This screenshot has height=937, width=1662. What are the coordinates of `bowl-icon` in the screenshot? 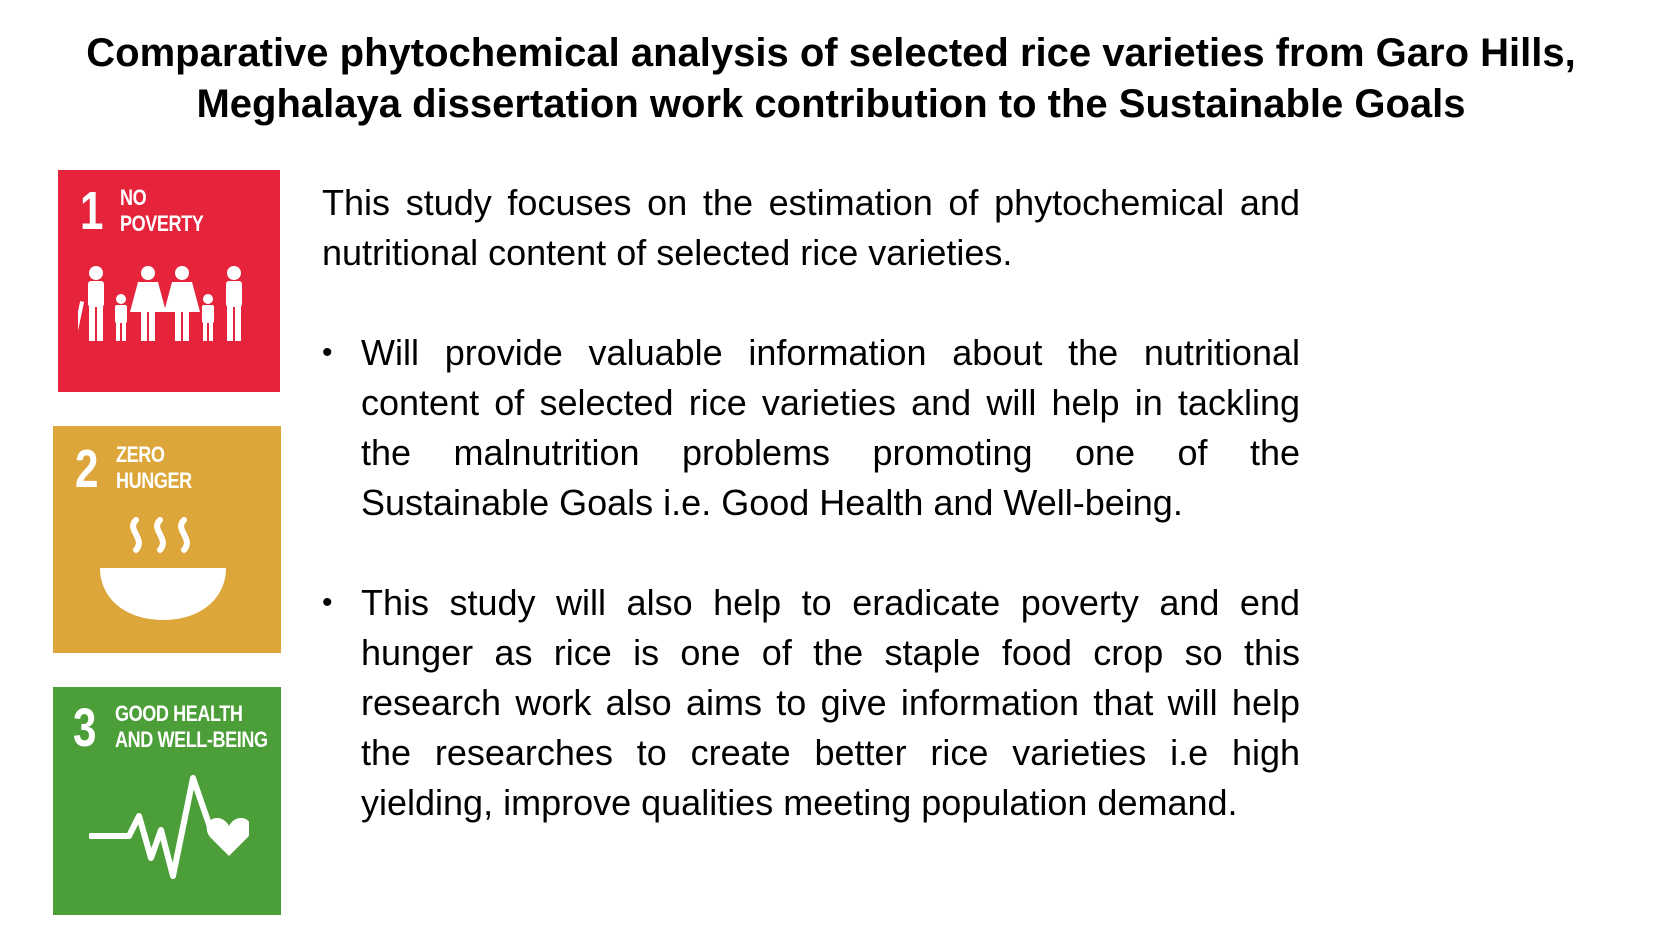 It's located at (163, 568).